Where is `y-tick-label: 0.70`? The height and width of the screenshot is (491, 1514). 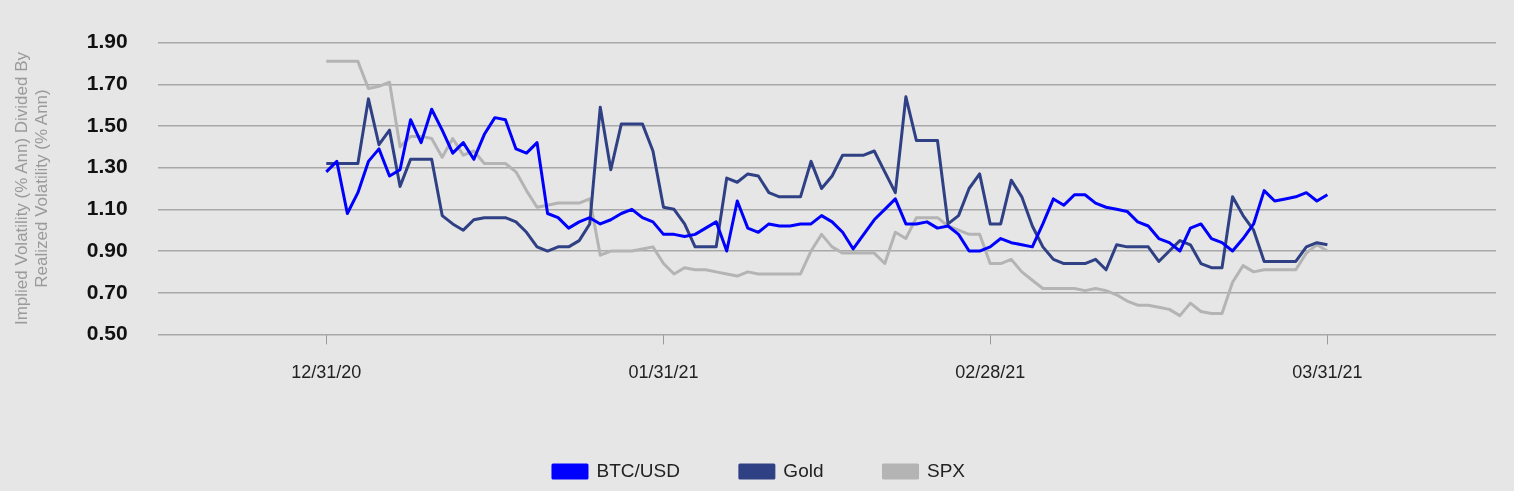 y-tick-label: 0.70 is located at coordinates (107, 291).